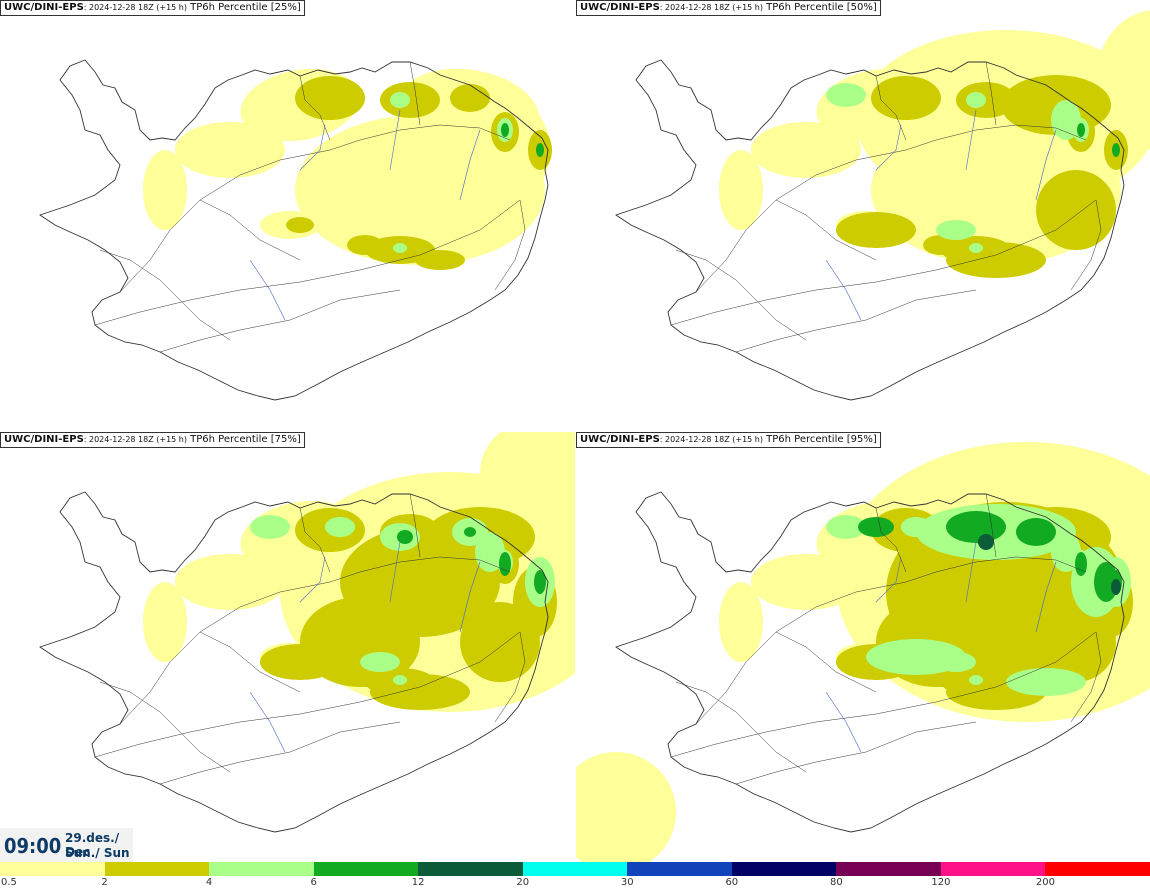  Describe the element at coordinates (523, 882) in the screenshot. I see `colorbar-label: 20` at that location.